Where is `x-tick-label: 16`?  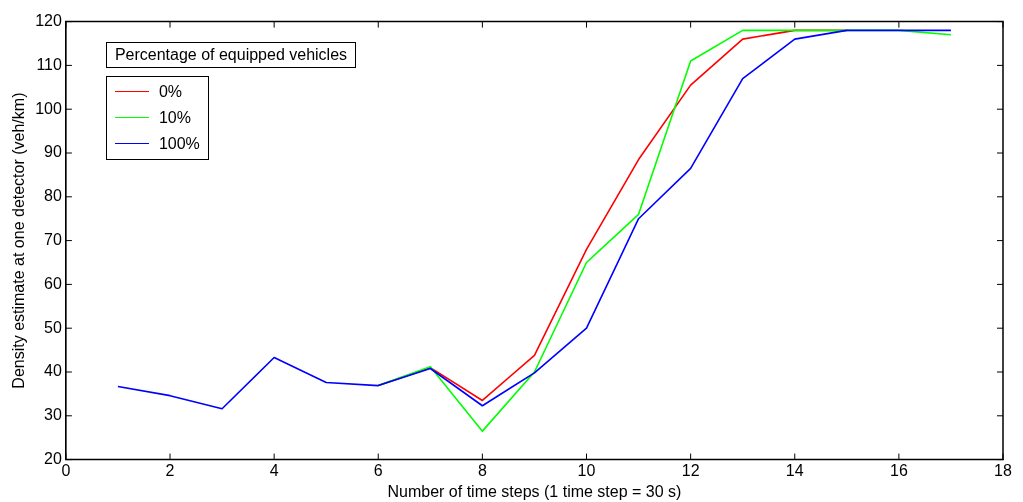 x-tick-label: 16 is located at coordinates (898, 470).